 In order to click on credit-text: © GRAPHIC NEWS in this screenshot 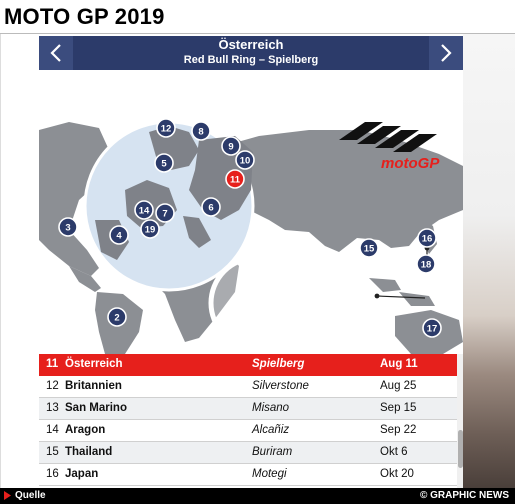, I will do `click(464, 495)`.